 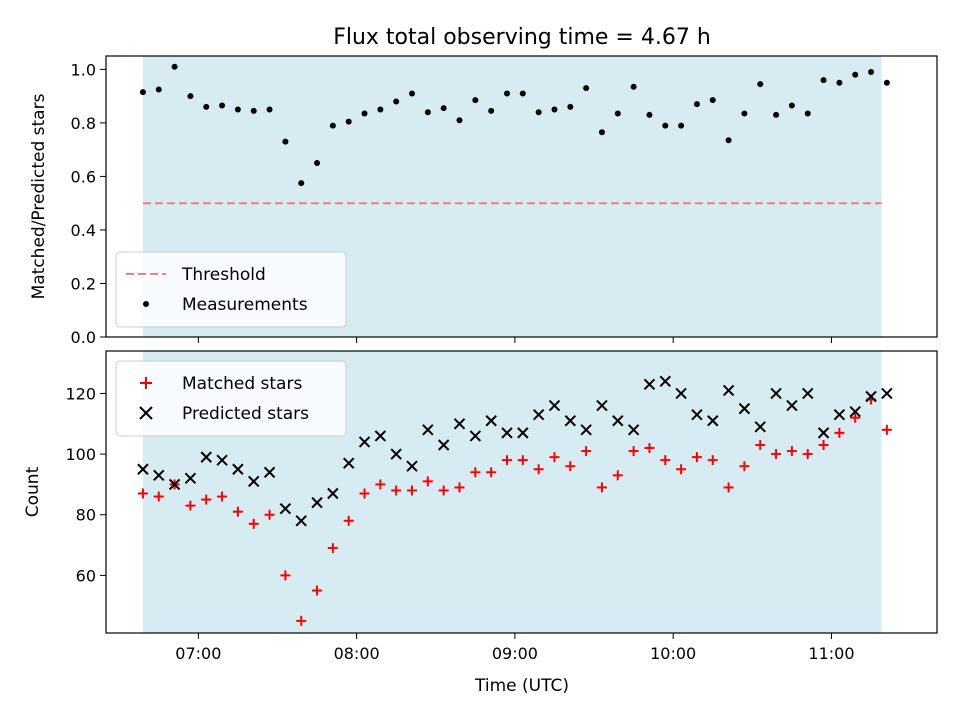 What do you see at coordinates (80, 393) in the screenshot?
I see `y-tick-label: 120` at bounding box center [80, 393].